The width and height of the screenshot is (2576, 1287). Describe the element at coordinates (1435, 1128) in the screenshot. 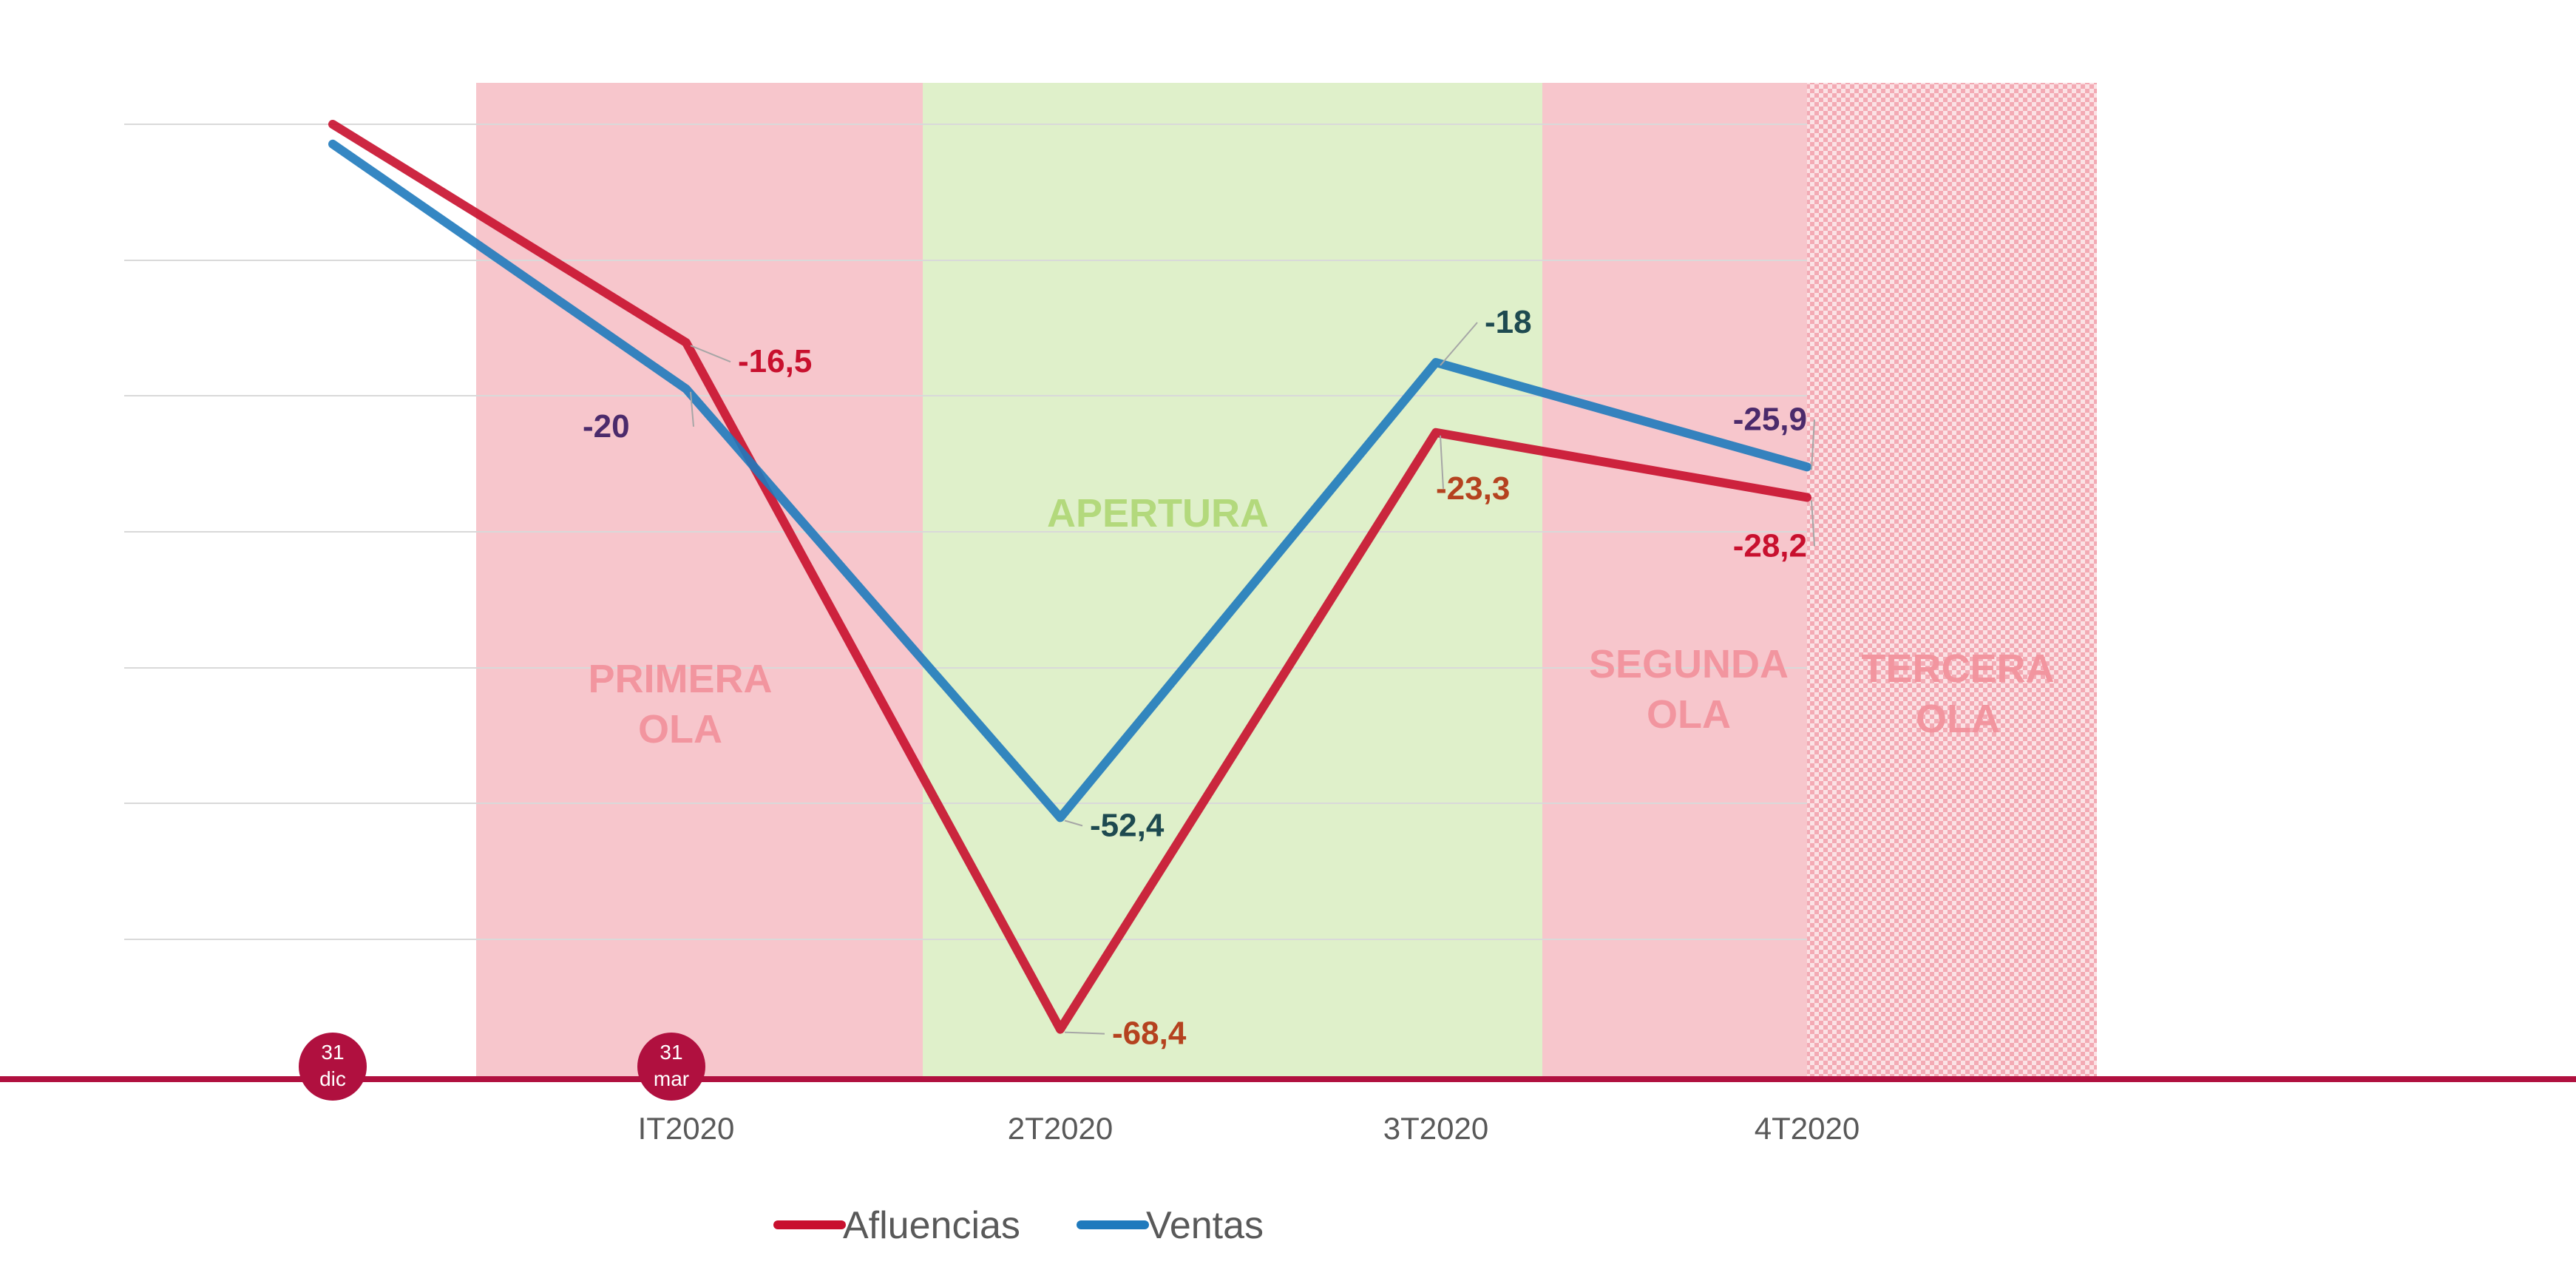

I see `x-tick-label: 3T2020` at that location.